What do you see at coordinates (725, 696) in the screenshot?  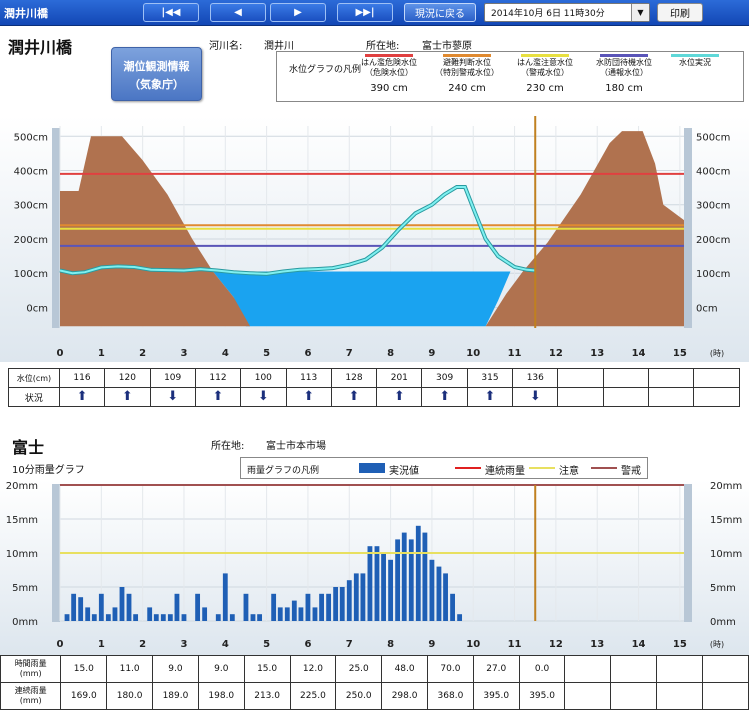 I see `cumulative-cell` at bounding box center [725, 696].